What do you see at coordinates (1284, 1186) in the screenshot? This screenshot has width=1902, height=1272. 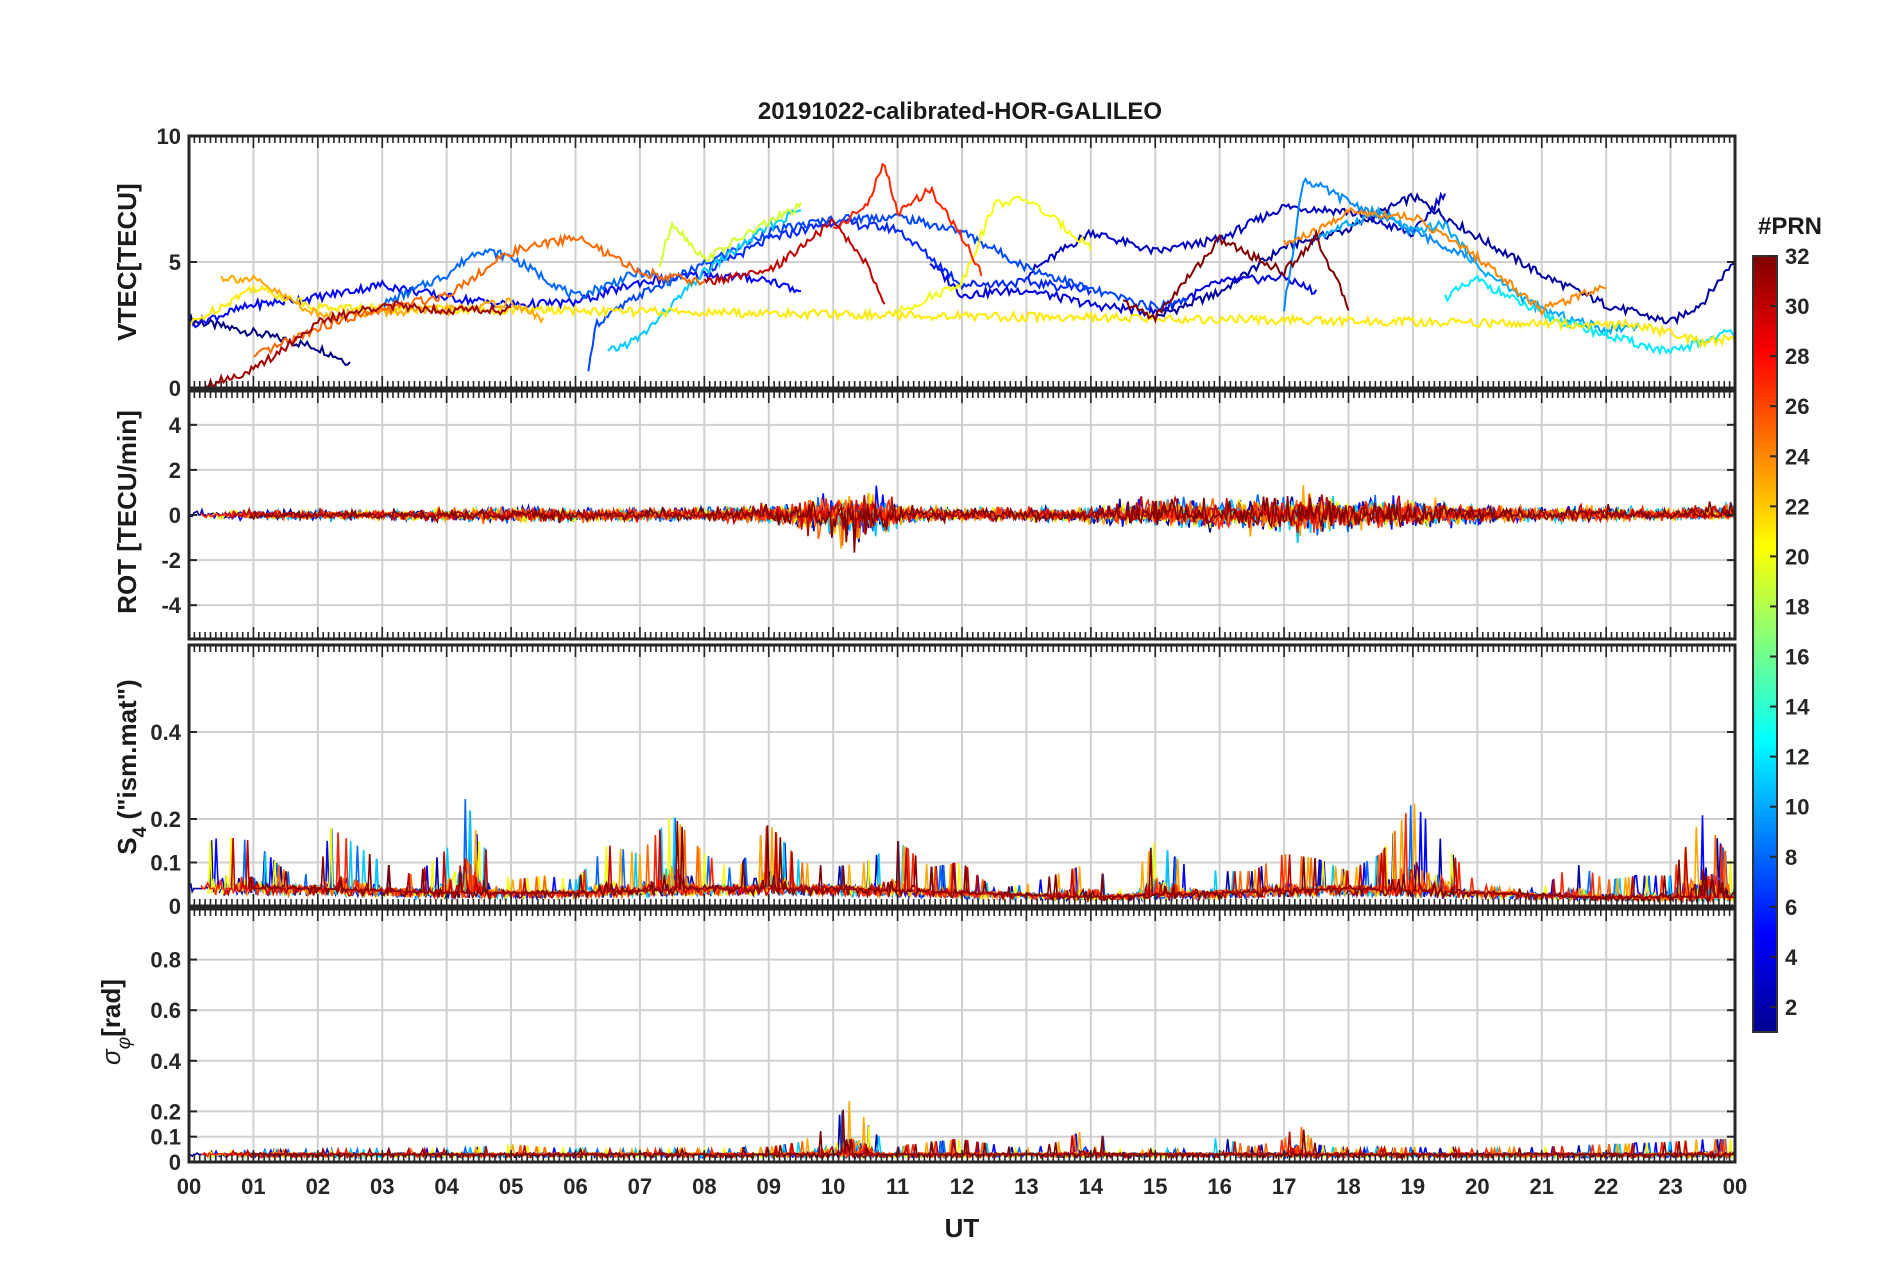 I see `x-tick-label: 17` at bounding box center [1284, 1186].